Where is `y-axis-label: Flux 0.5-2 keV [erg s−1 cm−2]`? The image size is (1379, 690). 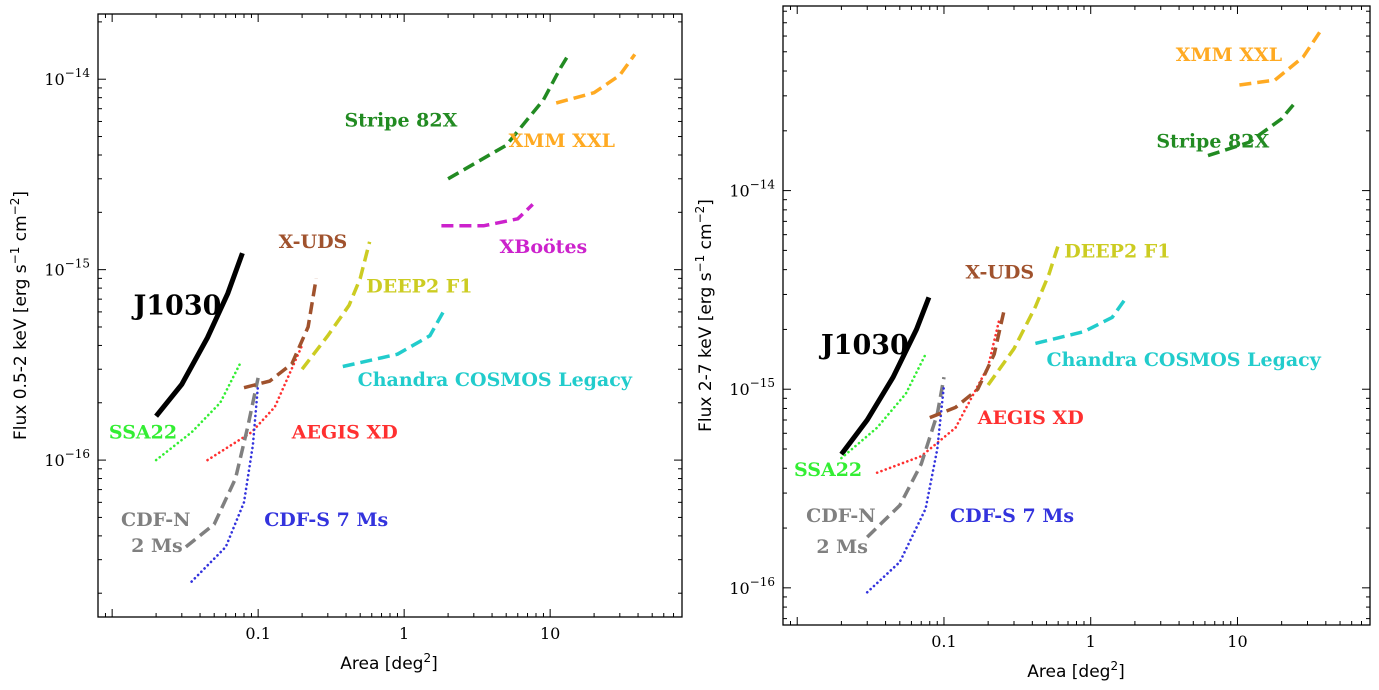
y-axis-label: Flux 0.5-2 keV [erg s−1 cm−2] is located at coordinates (19, 315).